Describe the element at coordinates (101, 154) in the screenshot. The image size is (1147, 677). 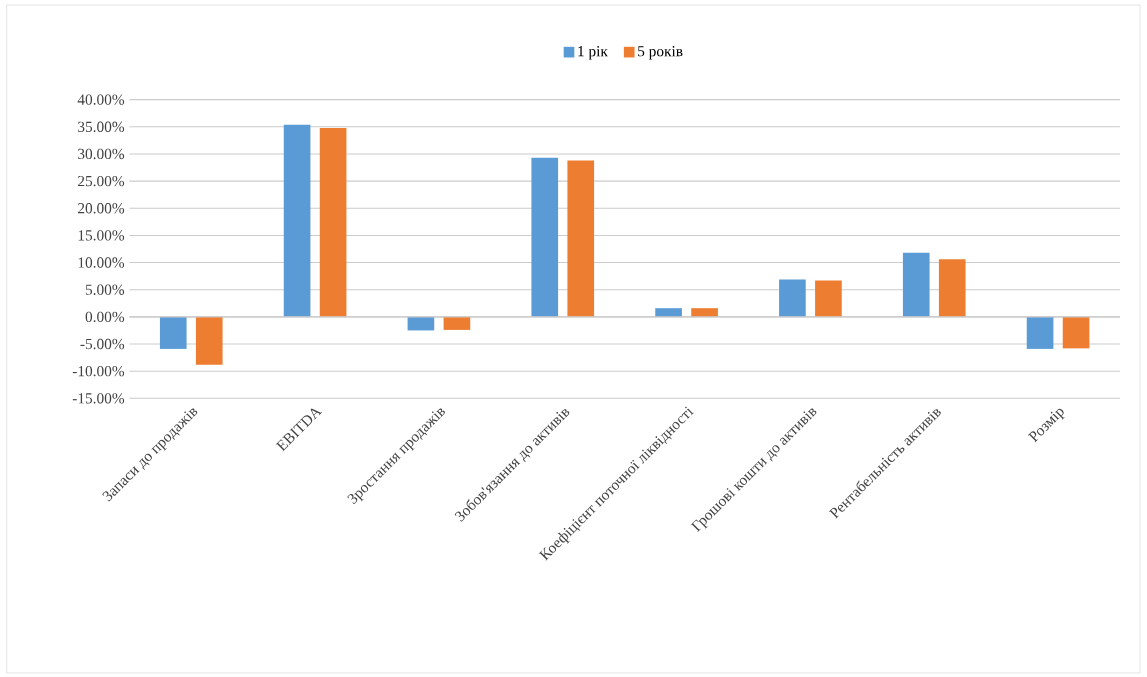
I see `y-tick-label: 30.00%` at that location.